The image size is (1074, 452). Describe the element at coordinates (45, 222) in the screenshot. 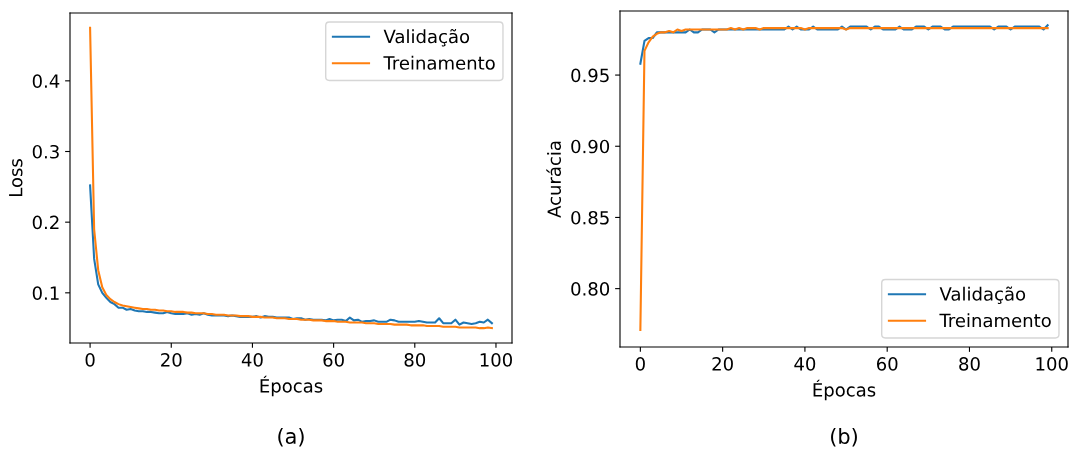

I see `y-tick-label: 0.2` at that location.